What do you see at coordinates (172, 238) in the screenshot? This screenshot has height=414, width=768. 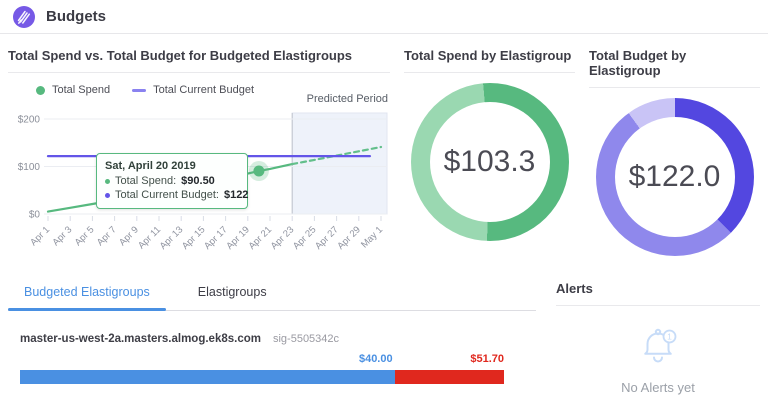 I see `svg-text: Apr 13` at bounding box center [172, 238].